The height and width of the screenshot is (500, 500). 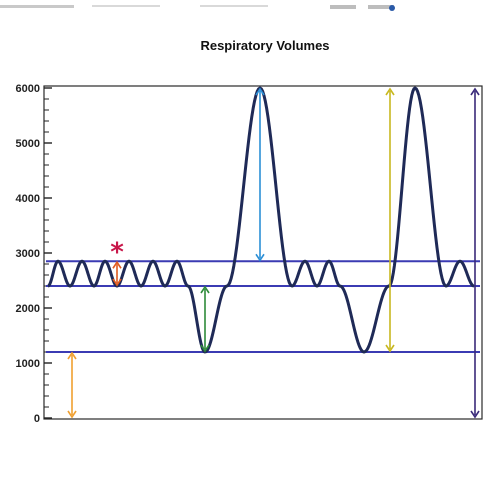 What do you see at coordinates (264, 45) in the screenshot?
I see `chart-title: Respiratory Volumes` at bounding box center [264, 45].